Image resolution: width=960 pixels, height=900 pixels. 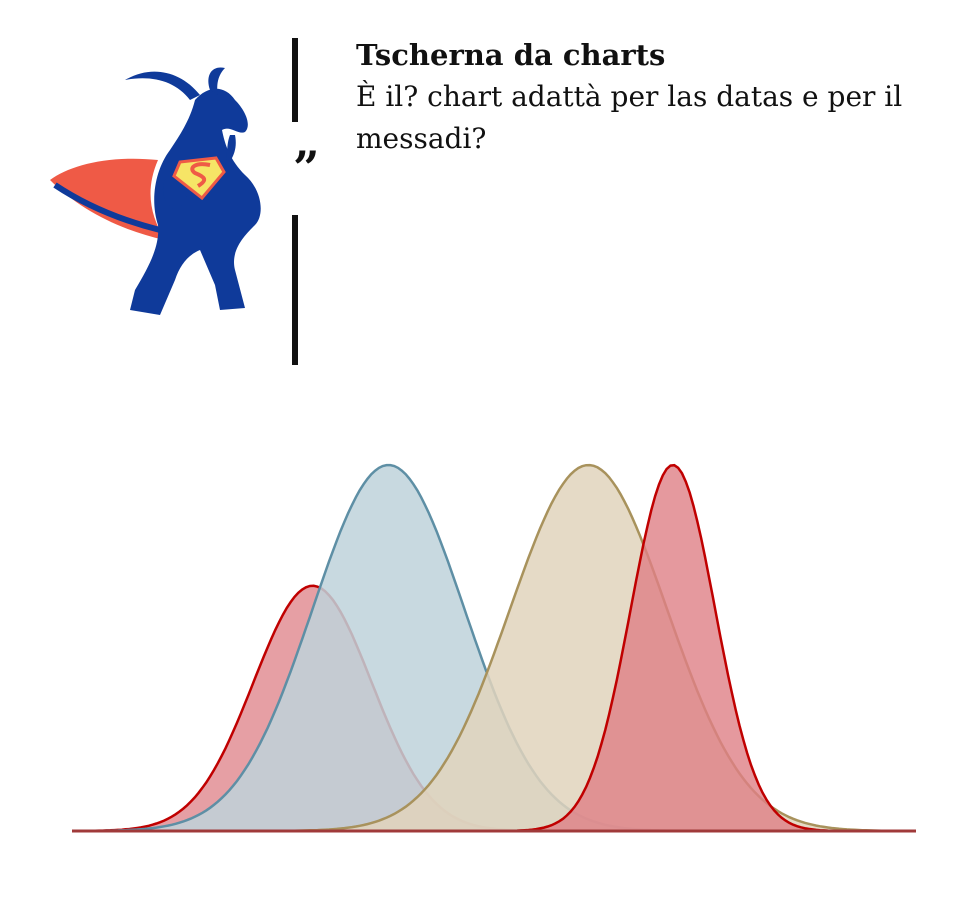 I want to click on cape-edge, so click(x=107, y=207).